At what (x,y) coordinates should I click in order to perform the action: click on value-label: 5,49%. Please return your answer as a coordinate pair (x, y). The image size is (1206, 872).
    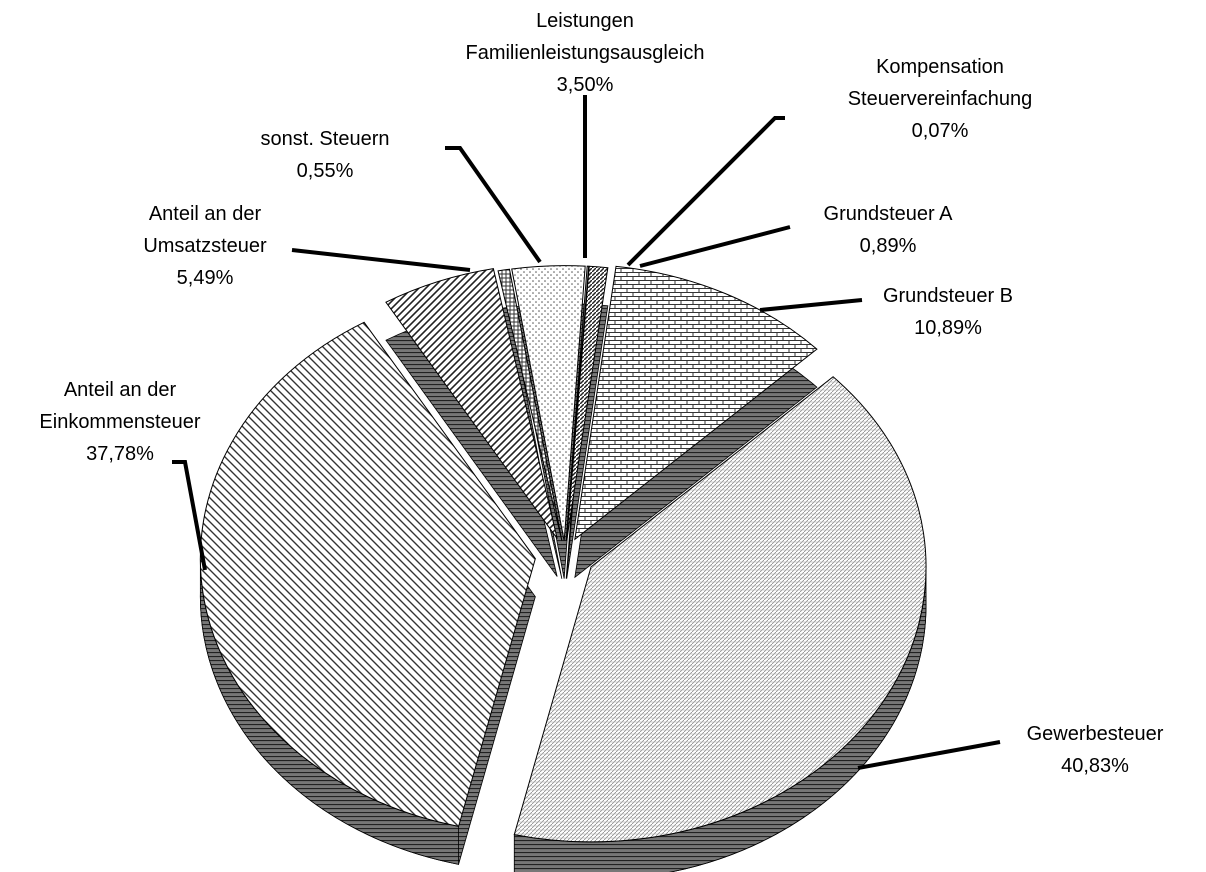
    Looking at the image, I should click on (205, 278).